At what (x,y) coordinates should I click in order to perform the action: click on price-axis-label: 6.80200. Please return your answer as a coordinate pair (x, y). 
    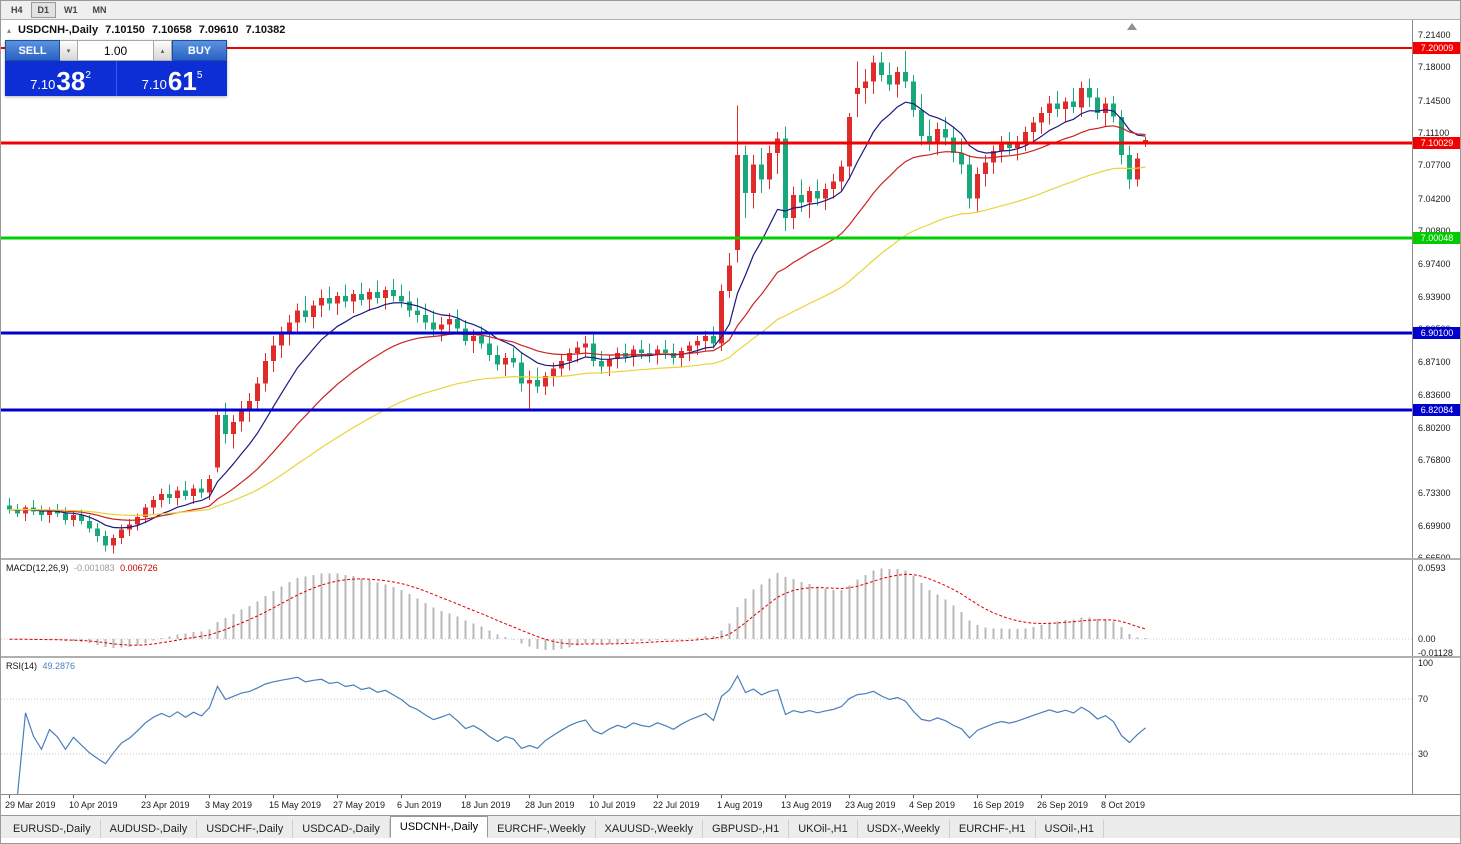
    Looking at the image, I should click on (1434, 428).